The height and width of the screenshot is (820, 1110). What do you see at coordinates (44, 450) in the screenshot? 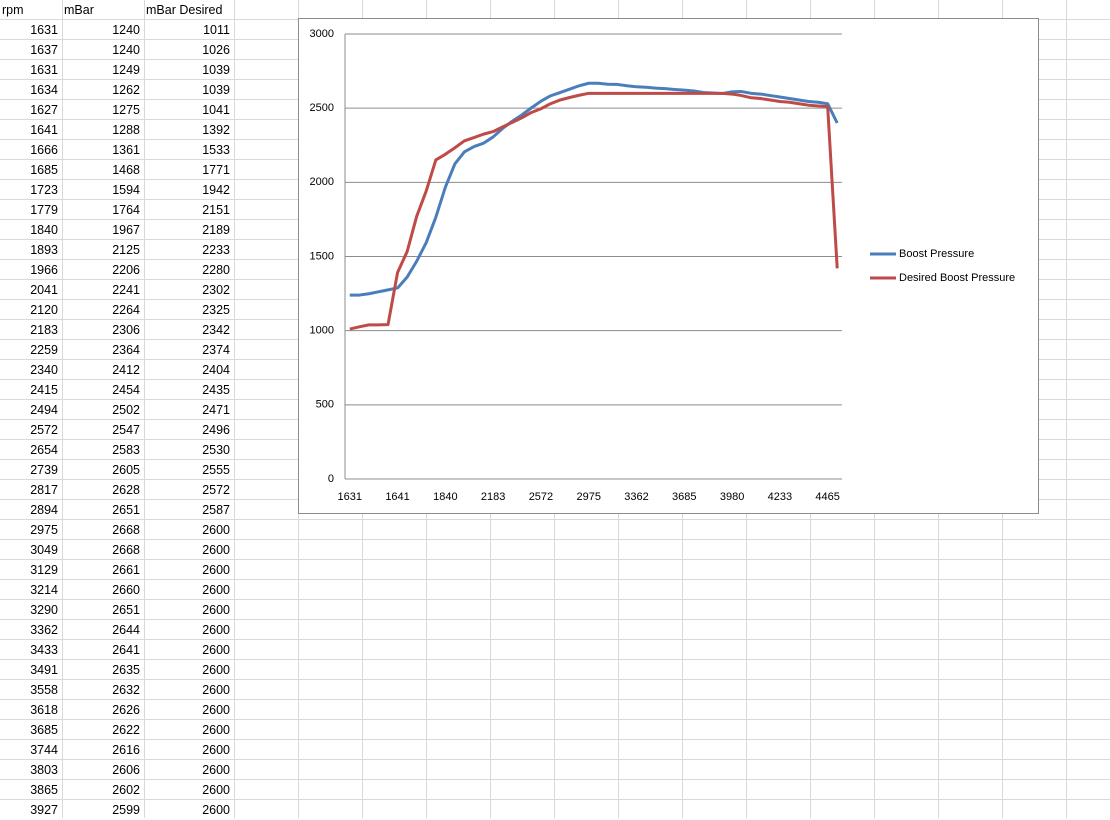
I see `table-cell: 2654` at bounding box center [44, 450].